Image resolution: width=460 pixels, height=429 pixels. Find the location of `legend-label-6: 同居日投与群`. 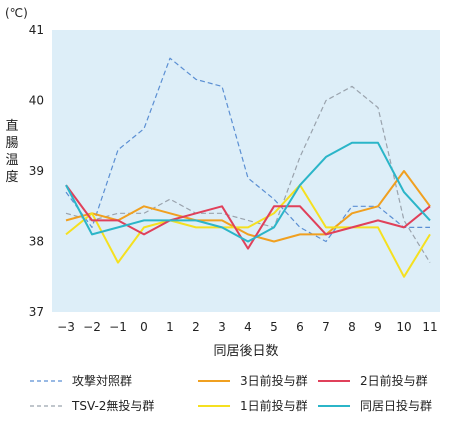

legend-label-6: 同居日投与群 is located at coordinates (396, 405).